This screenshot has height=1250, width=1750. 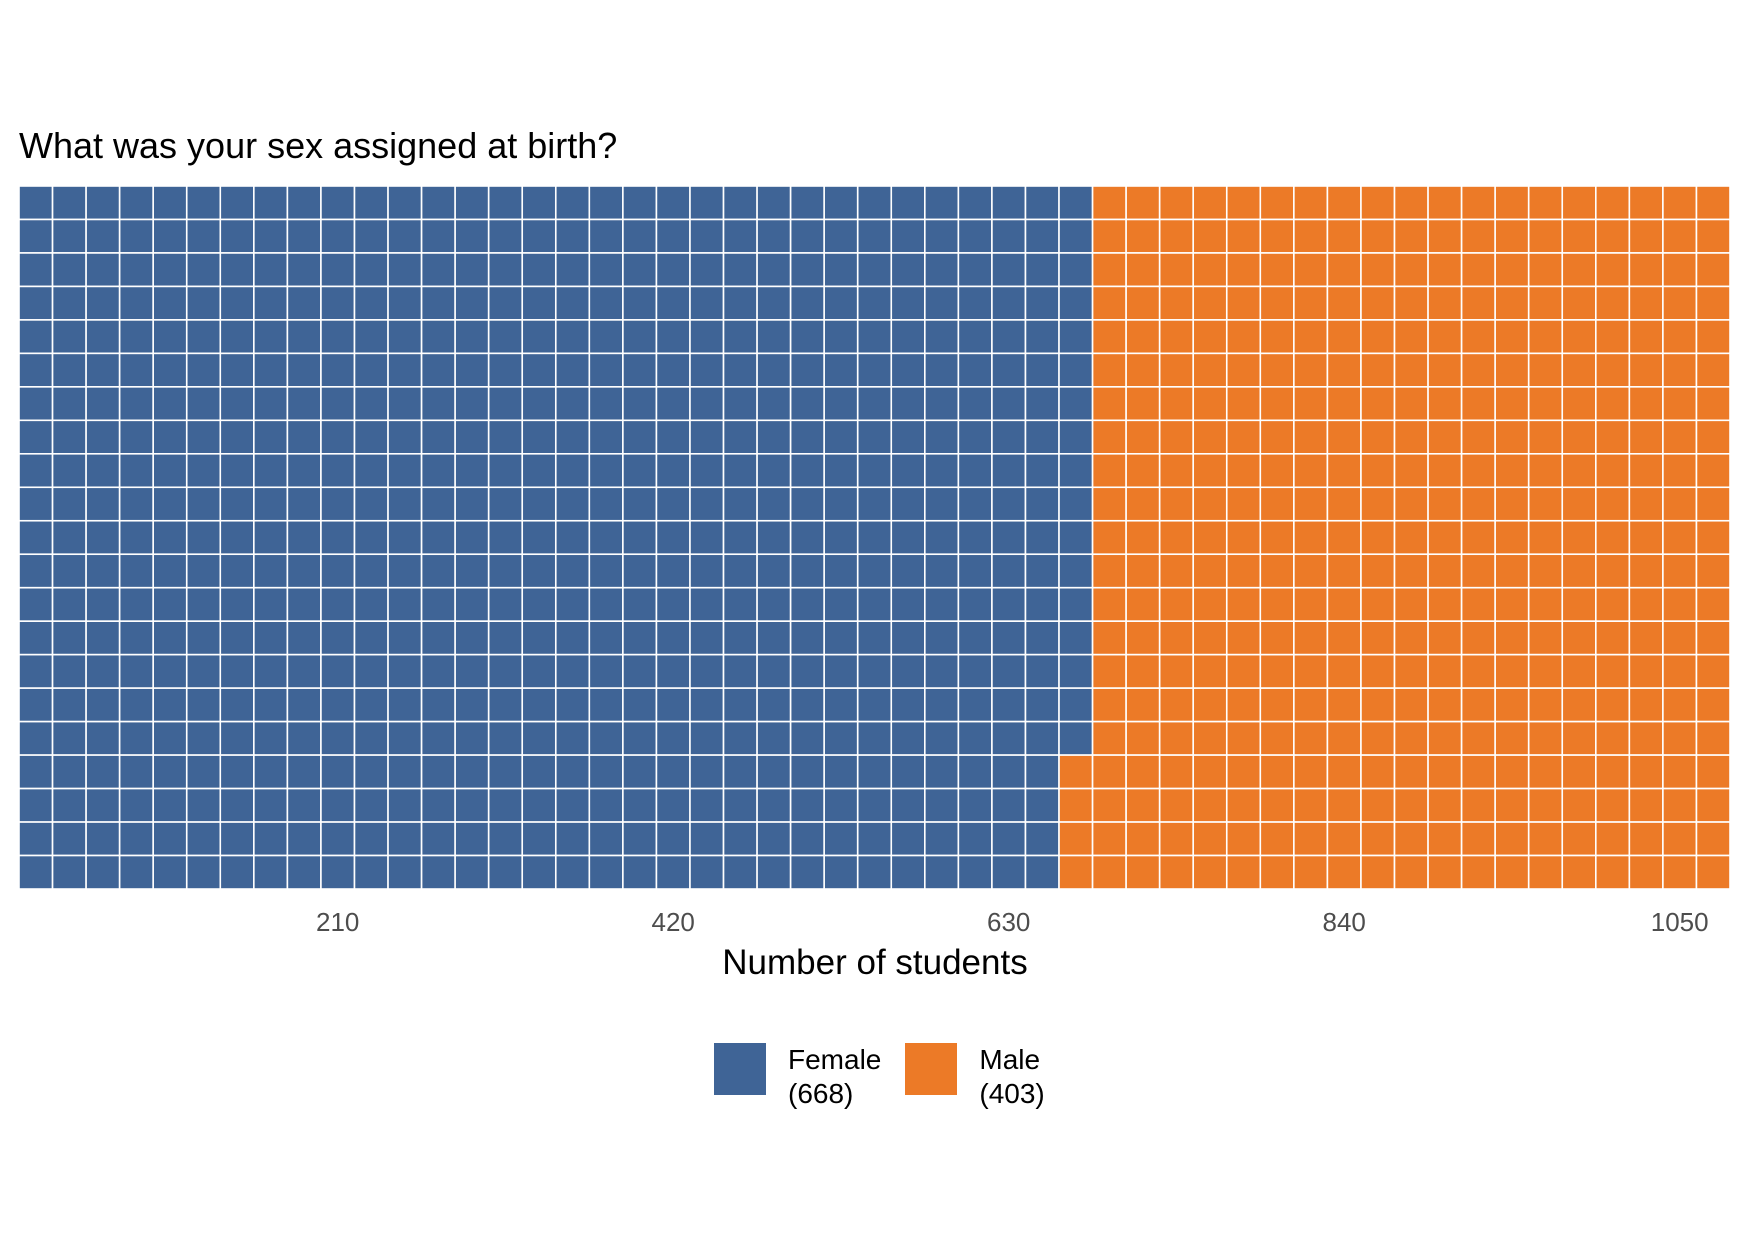 I want to click on x-axis-ticks: 210 420 630 840 1050, so click(x=1012, y=922).